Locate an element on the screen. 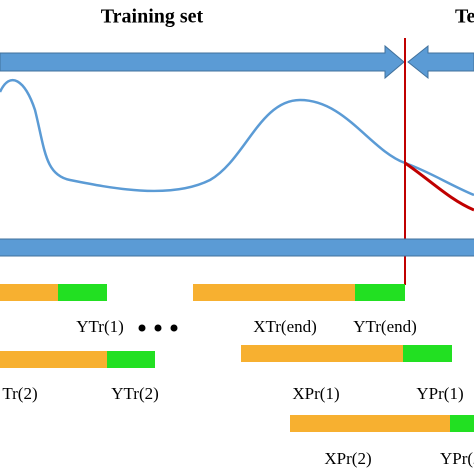  window-label: XTr(end) is located at coordinates (285, 326).